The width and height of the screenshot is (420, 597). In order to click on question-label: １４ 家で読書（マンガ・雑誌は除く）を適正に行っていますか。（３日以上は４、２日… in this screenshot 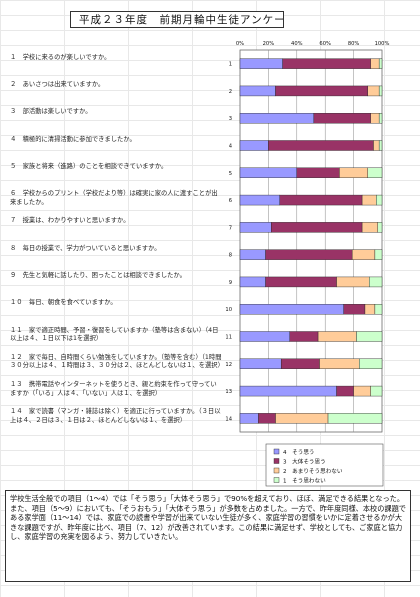, I will do `click(115, 416)`.